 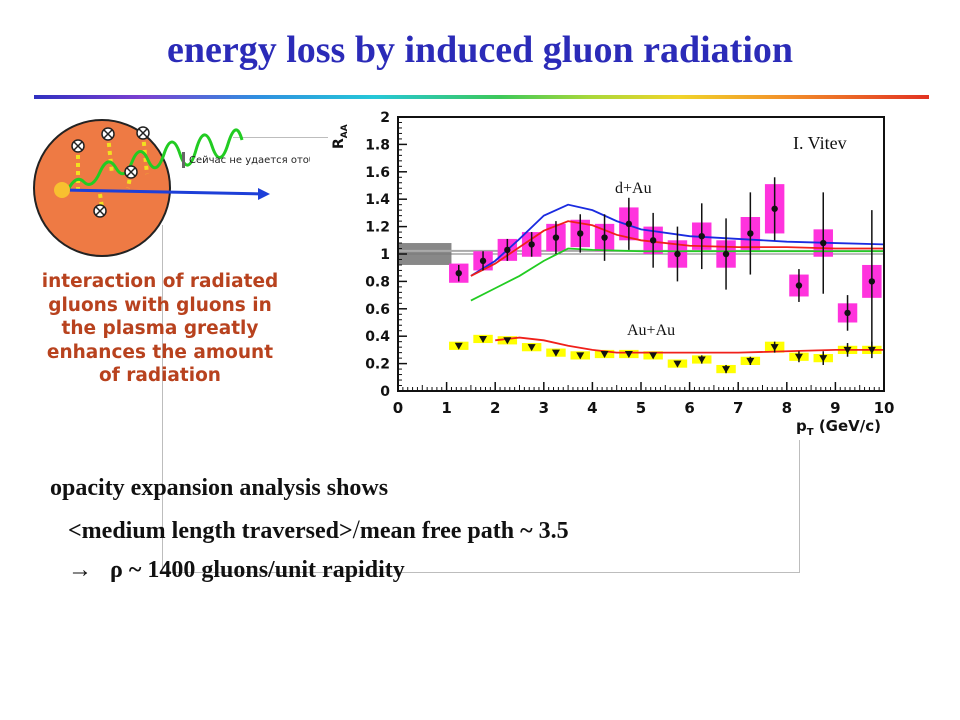 I want to click on analysis-line-3: → ρ ~ 1400 gluons/unit rapidity, so click(x=236, y=570).